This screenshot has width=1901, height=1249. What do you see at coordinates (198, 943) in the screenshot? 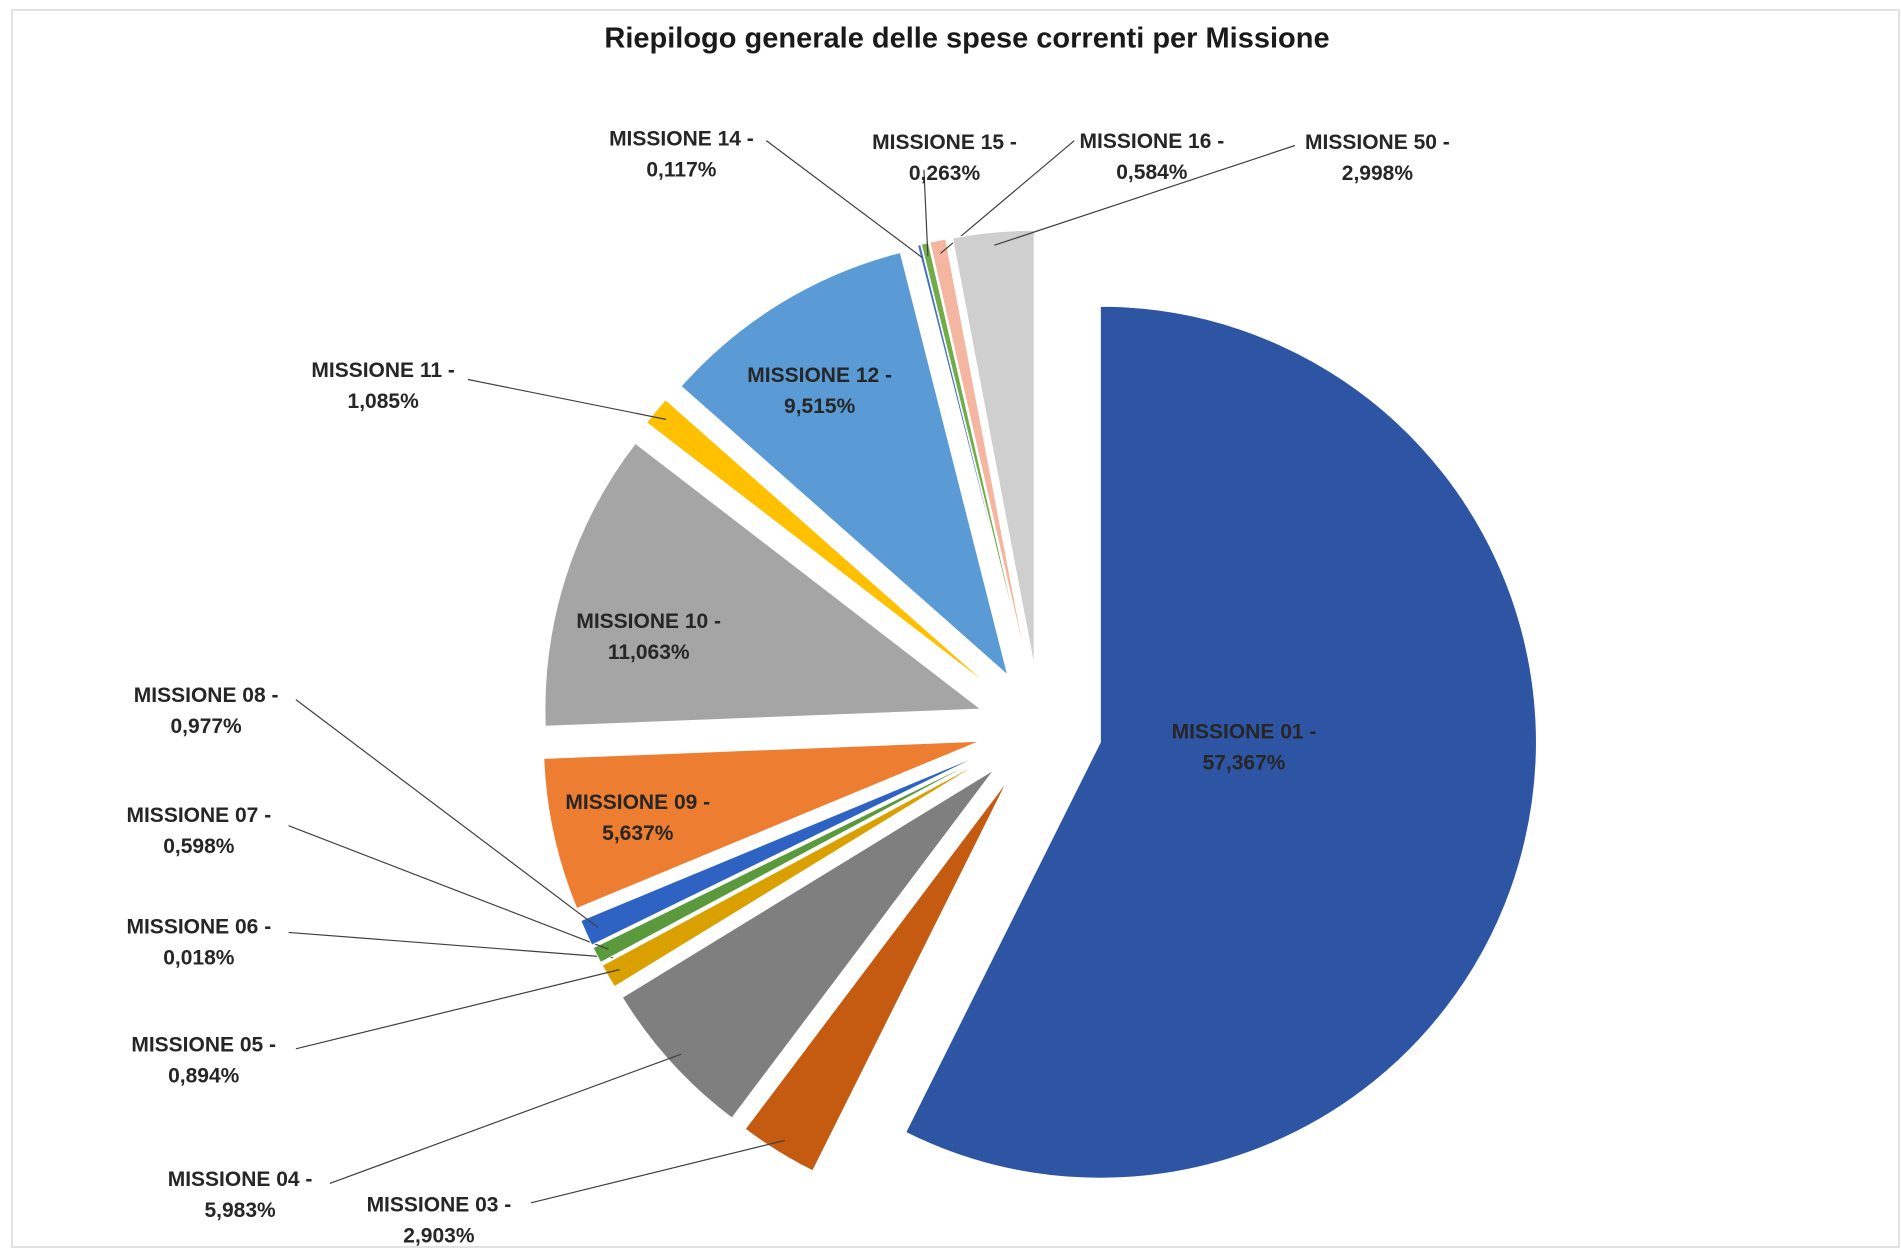
I see `data-label: MISSIONE 06 - 0,018%` at bounding box center [198, 943].